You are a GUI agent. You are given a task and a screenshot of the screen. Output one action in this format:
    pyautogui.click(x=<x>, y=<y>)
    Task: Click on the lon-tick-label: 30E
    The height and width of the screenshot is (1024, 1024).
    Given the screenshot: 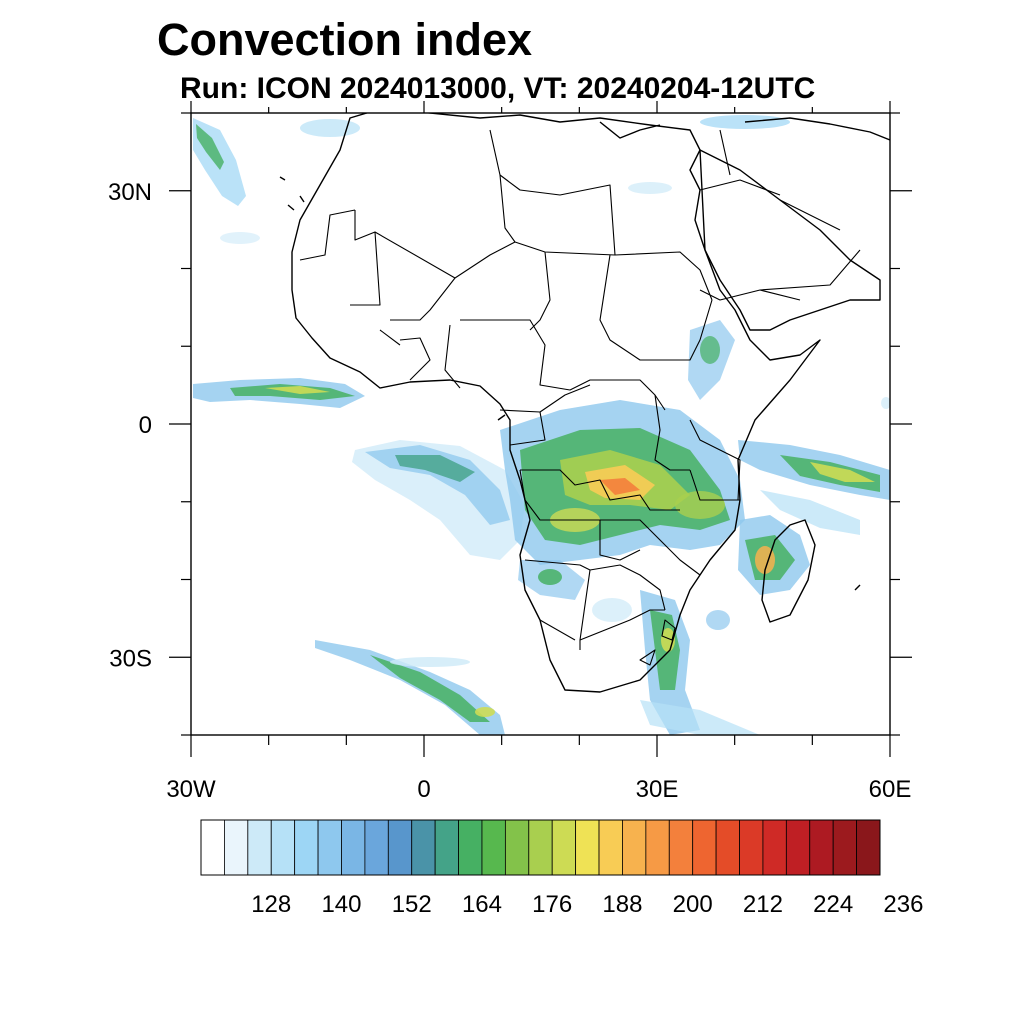 What is the action you would take?
    pyautogui.click(x=657, y=789)
    